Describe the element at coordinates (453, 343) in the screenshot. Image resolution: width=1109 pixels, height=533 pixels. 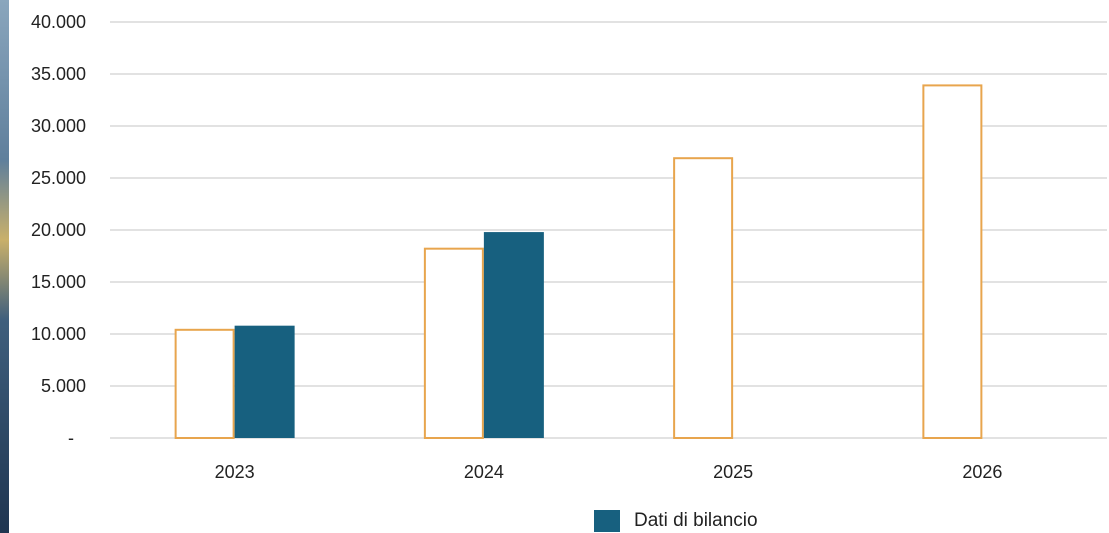
I see `bar-outline-2024` at that location.